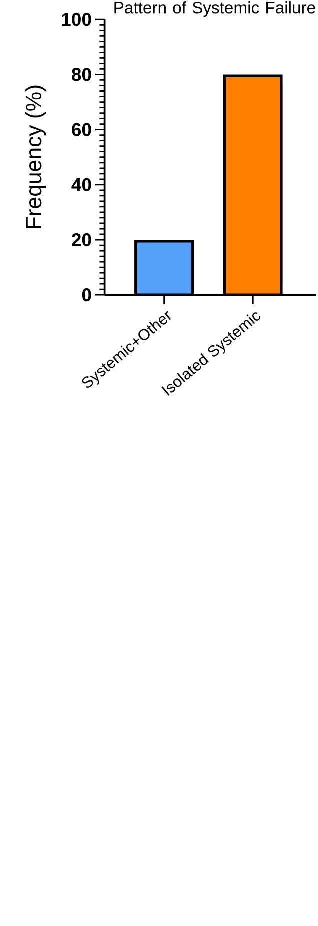  Describe the element at coordinates (35, 157) in the screenshot. I see `y-axis-title: Frequency (%)` at that location.